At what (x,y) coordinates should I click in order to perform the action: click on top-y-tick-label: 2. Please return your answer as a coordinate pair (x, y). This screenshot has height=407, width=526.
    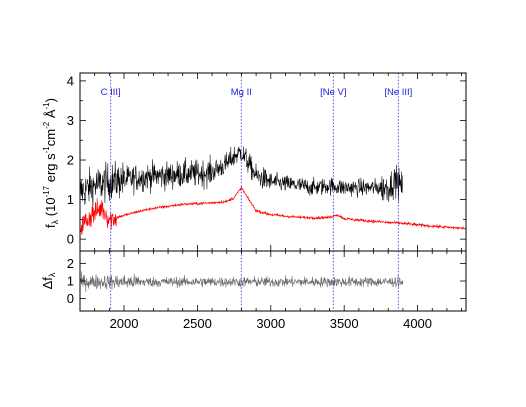
    Looking at the image, I should click on (70, 160).